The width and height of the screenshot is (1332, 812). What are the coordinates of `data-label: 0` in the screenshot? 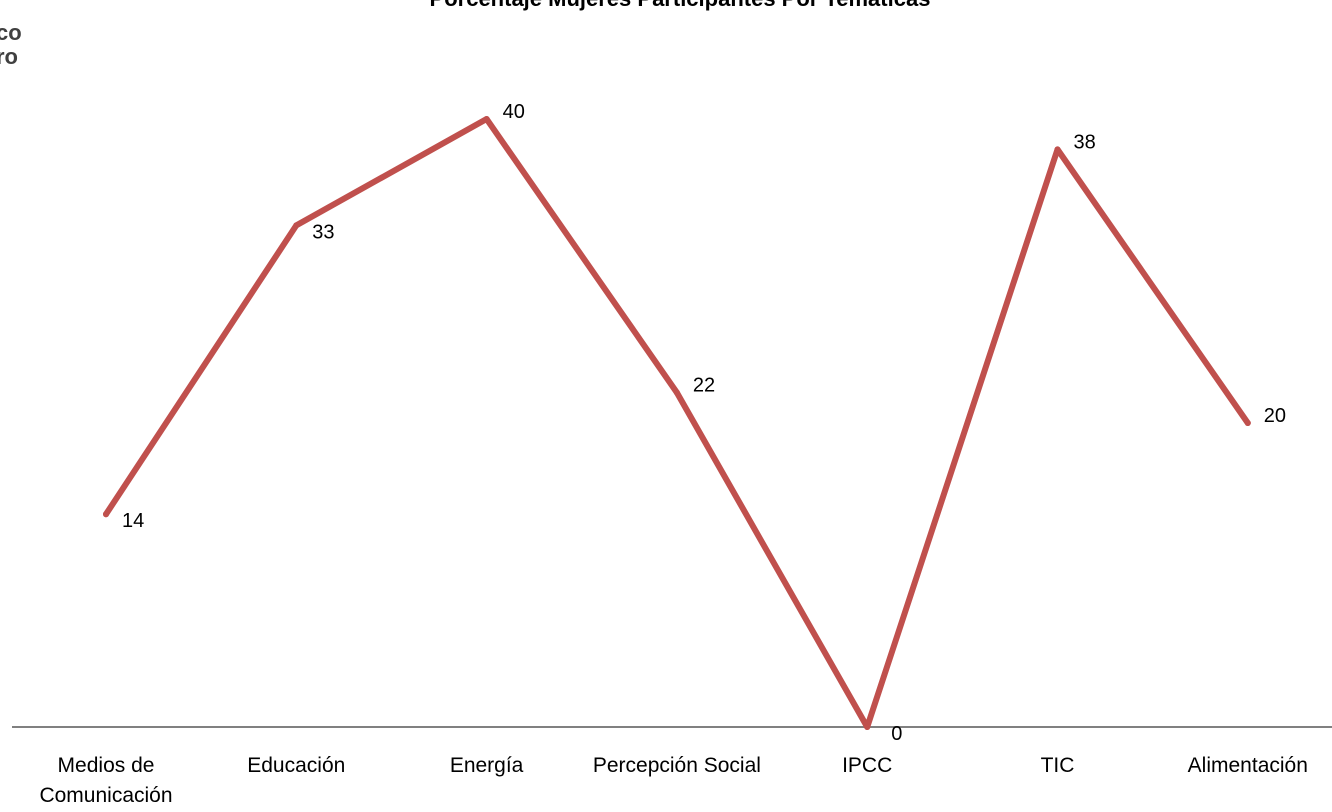 It's located at (896, 734).